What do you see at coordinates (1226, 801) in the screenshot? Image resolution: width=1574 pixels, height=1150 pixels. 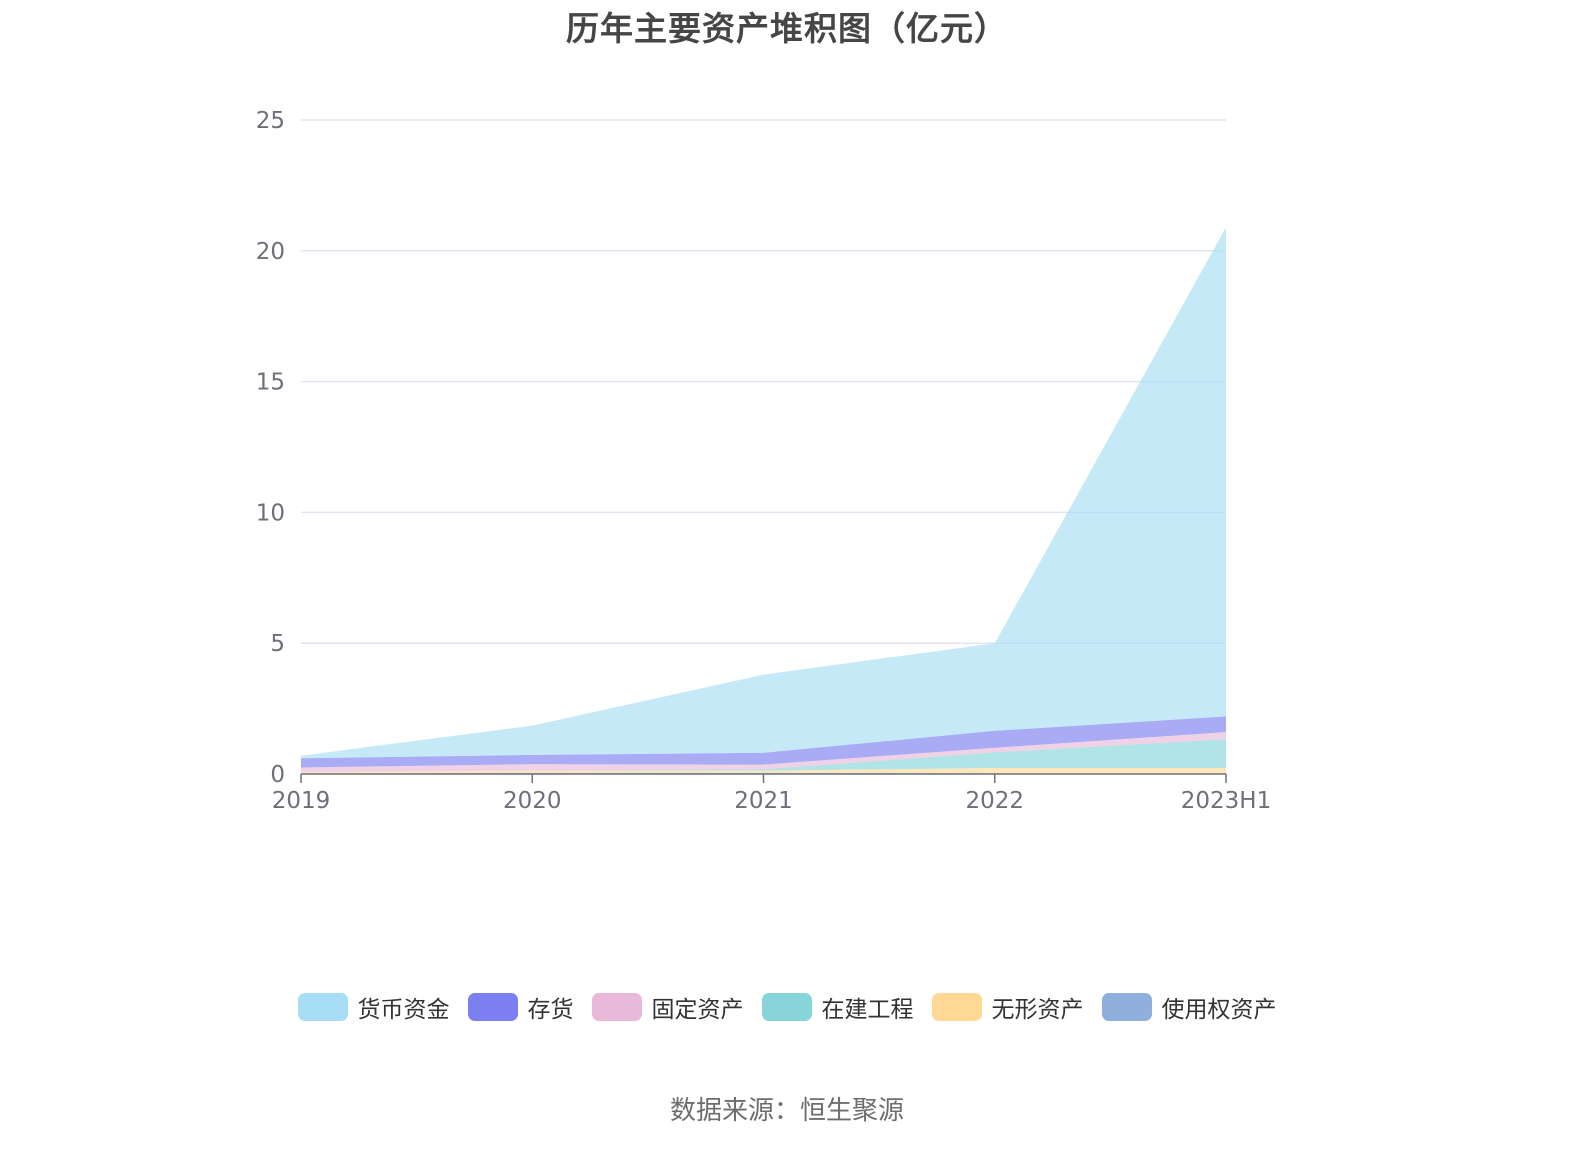 I see `x-tick-label: 2023H1` at bounding box center [1226, 801].